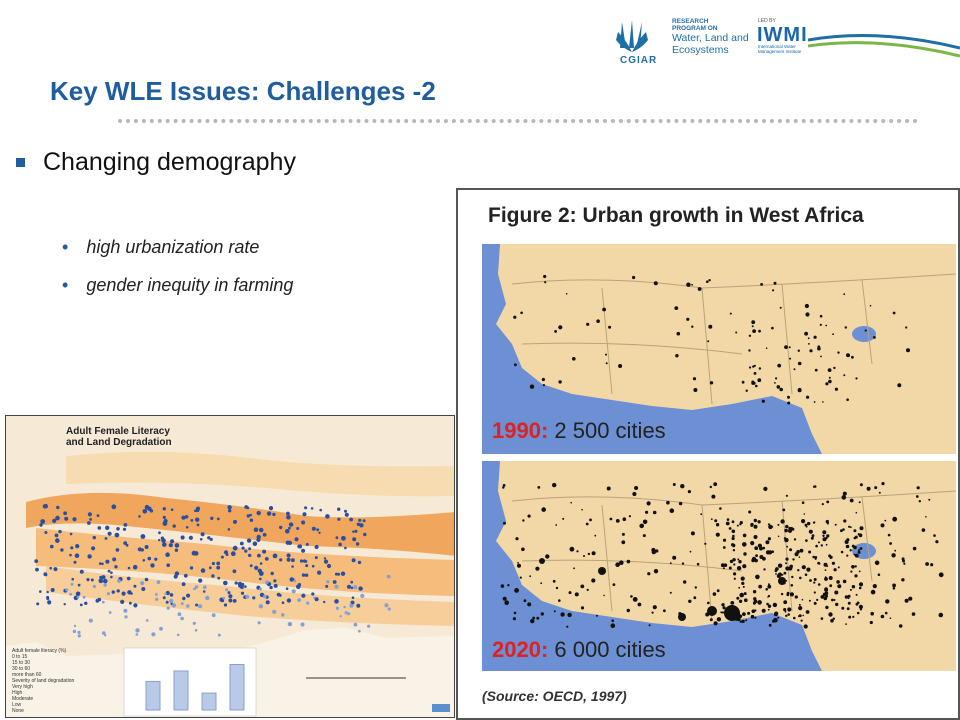  Describe the element at coordinates (169, 162) in the screenshot. I see `main-bullet-text: Changing demography` at that location.